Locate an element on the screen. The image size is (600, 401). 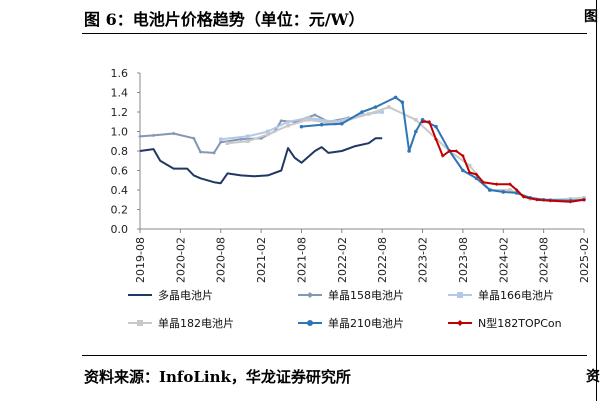
legend-label: 单晶158电池片 is located at coordinates (366, 295).